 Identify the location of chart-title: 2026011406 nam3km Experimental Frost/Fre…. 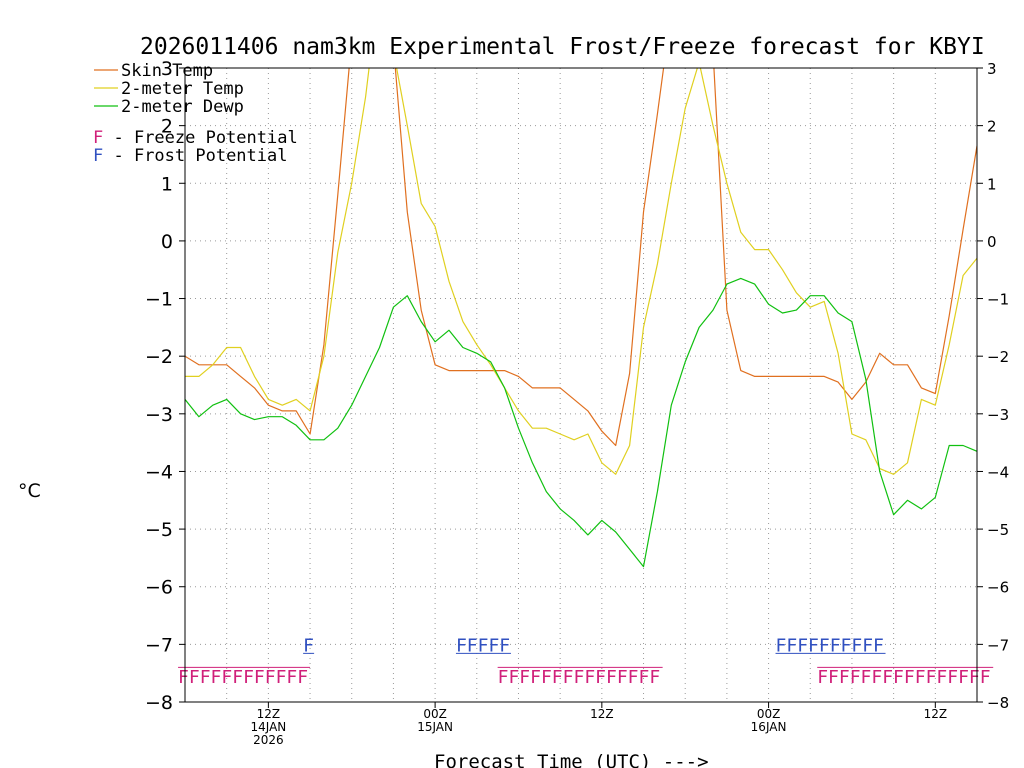
(562, 47).